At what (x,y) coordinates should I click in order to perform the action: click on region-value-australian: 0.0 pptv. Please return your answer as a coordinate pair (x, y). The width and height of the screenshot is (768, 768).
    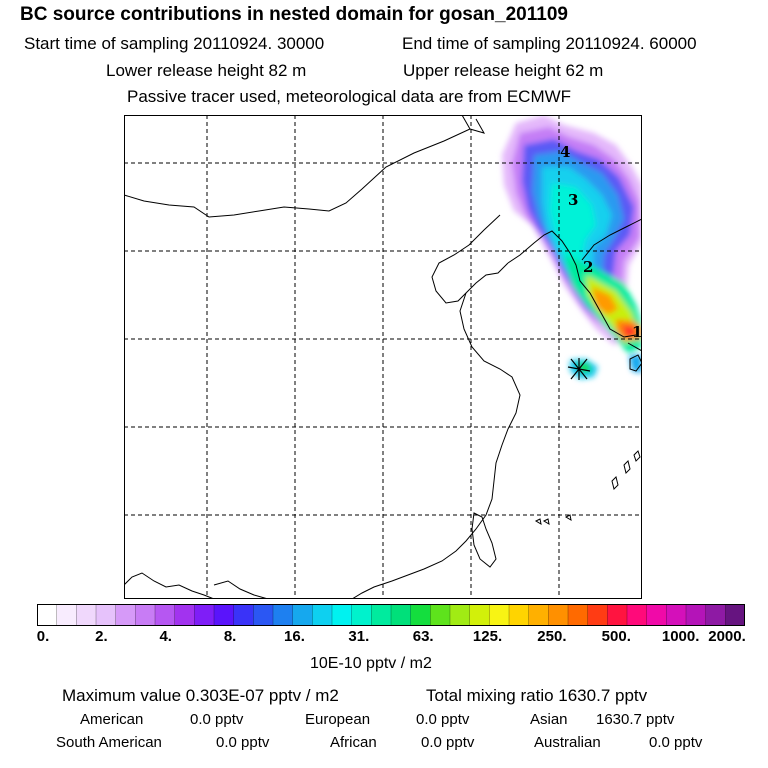
    Looking at the image, I should click on (676, 742).